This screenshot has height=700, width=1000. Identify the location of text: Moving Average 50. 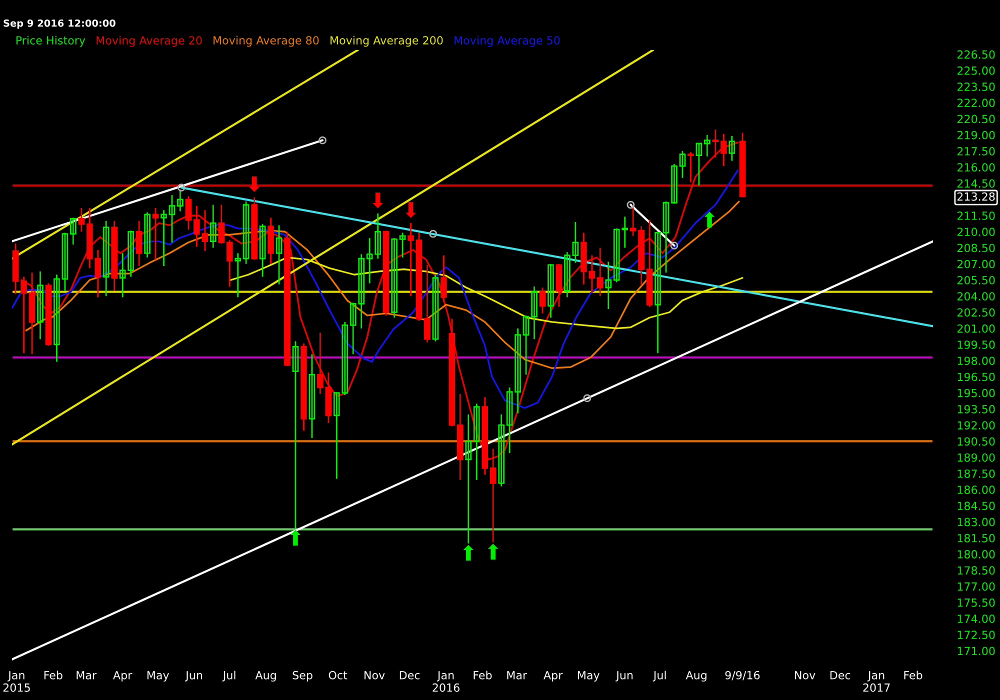
(507, 41).